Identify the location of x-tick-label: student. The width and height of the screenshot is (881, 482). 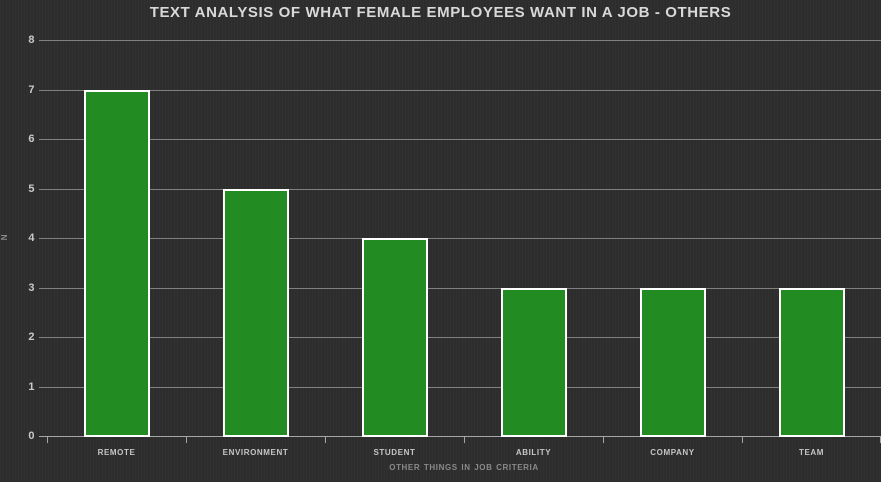
(394, 452).